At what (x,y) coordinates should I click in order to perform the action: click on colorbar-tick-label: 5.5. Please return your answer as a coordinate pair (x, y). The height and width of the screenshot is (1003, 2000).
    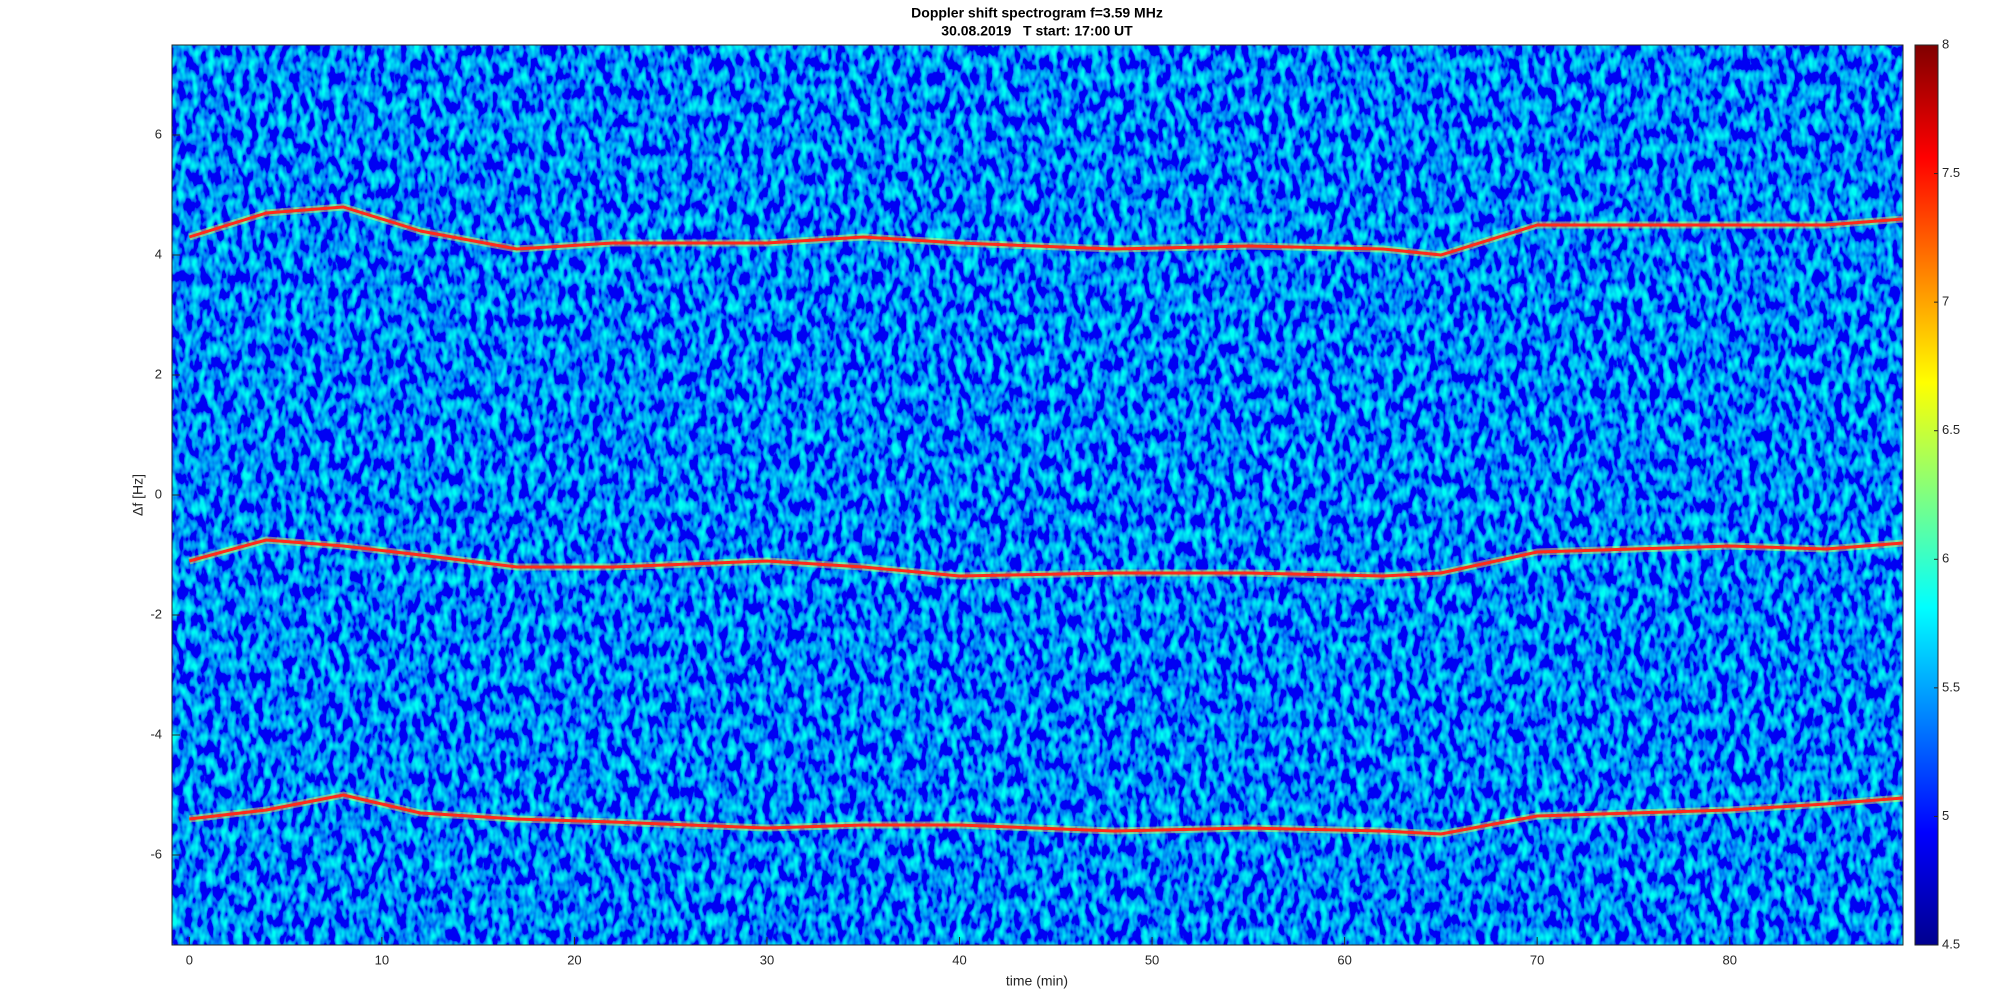
    Looking at the image, I should click on (1951, 686).